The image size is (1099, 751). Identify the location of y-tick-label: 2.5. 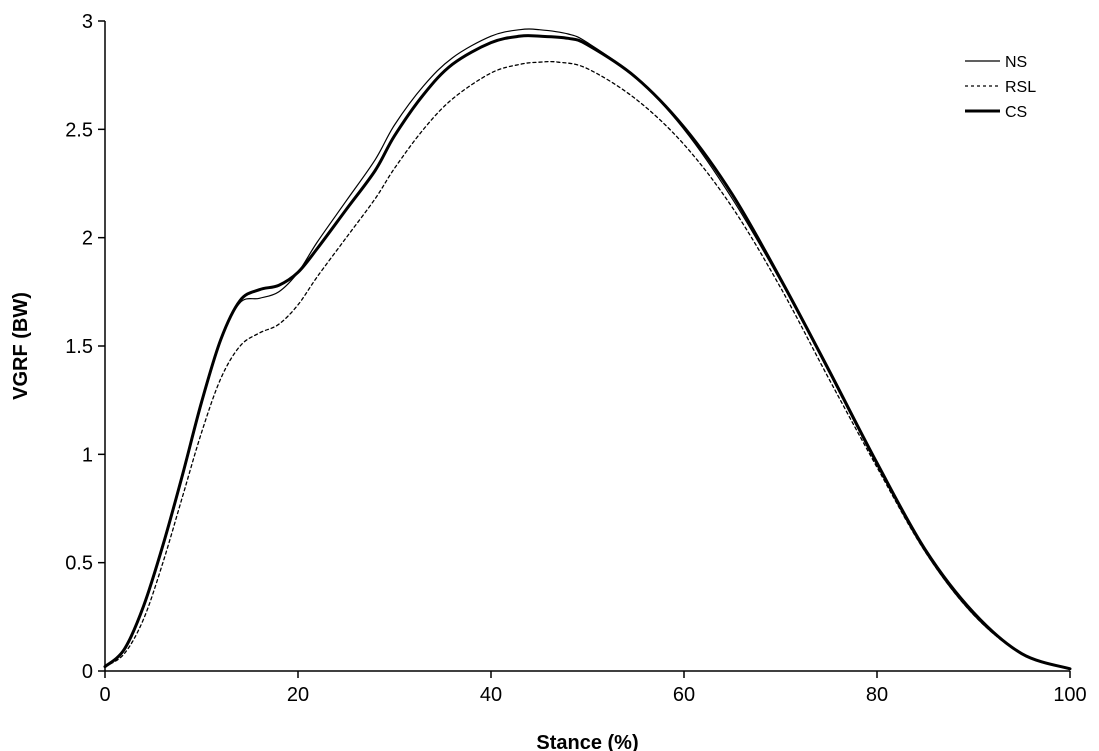
(79, 130).